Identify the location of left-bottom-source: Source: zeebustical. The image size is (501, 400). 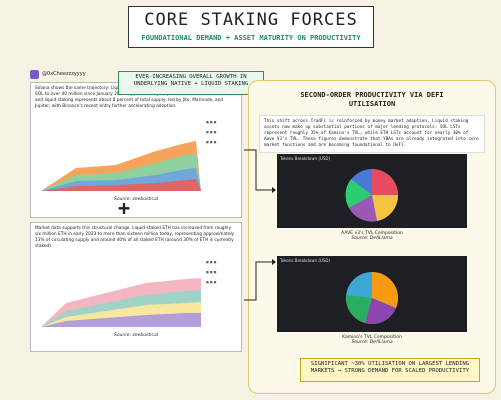
(136, 335).